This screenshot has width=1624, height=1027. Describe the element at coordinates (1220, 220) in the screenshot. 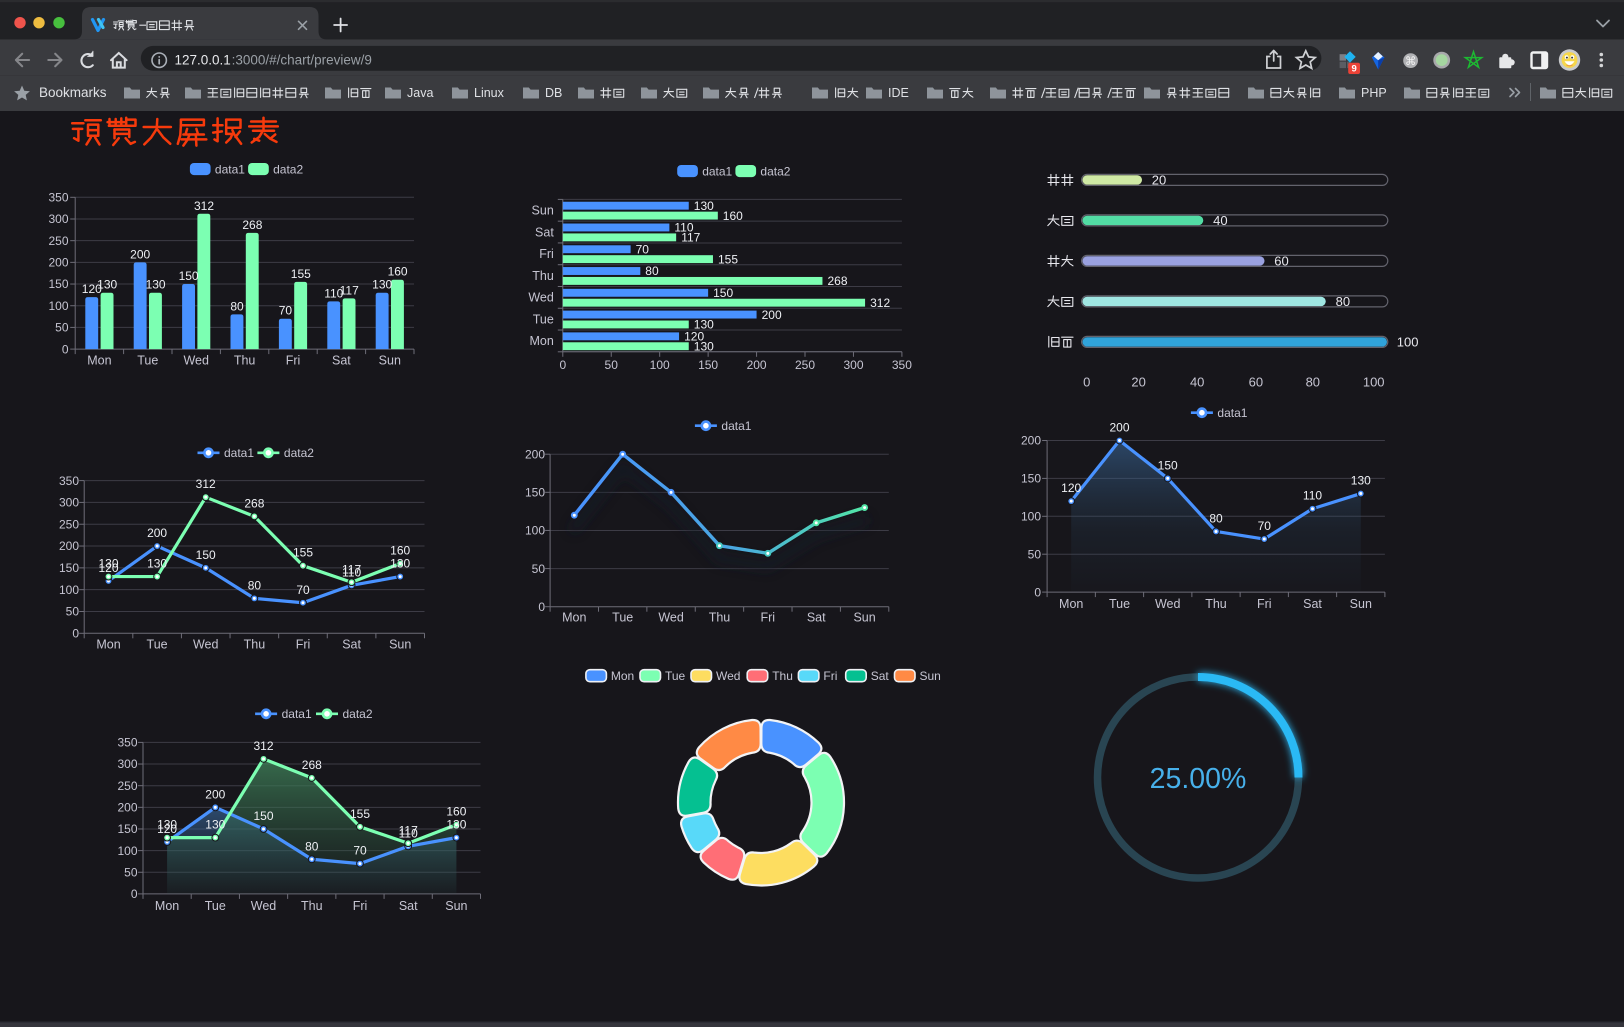

I see `svg-text: 40` at that location.